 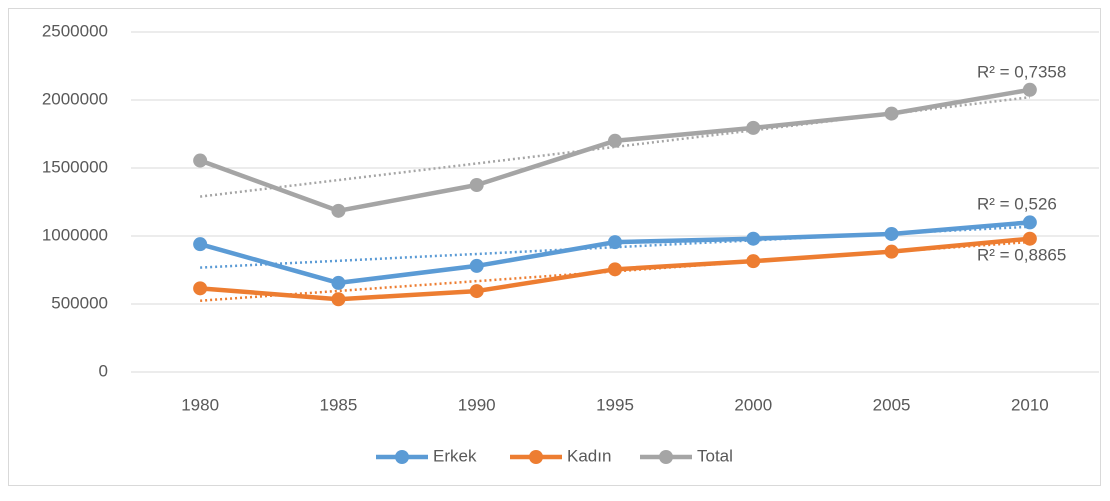 I want to click on y-tick-label: 2500000, so click(x=75, y=30).